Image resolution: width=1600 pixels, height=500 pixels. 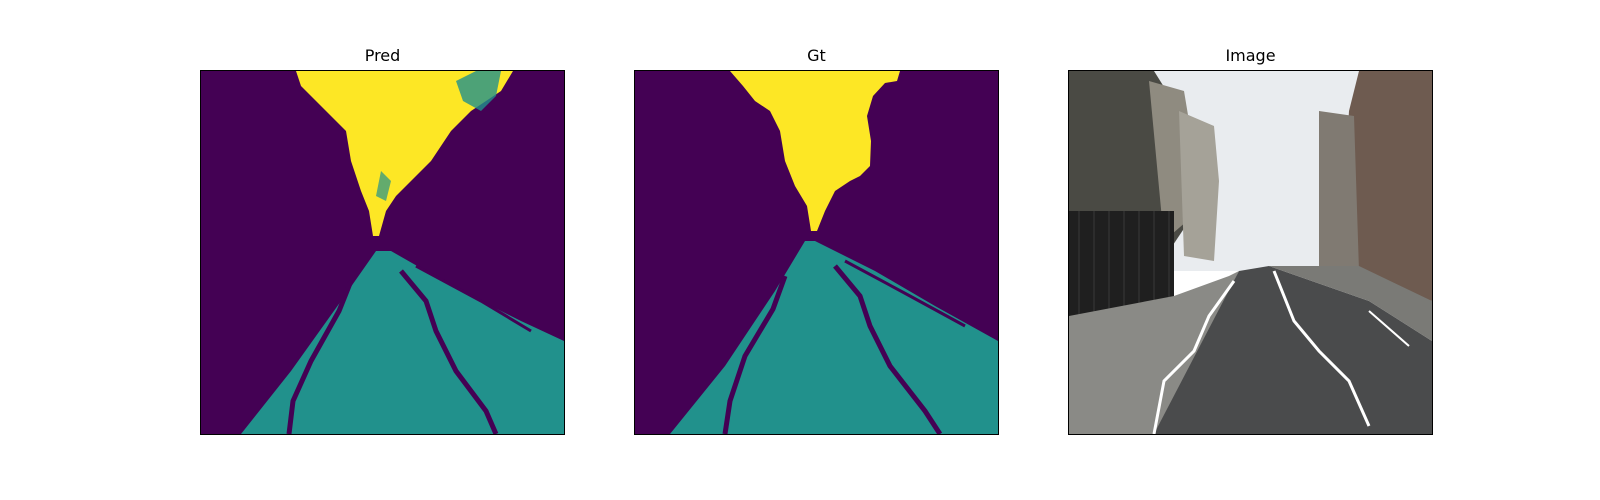 I want to click on gt-title: Gt, so click(x=816, y=55).